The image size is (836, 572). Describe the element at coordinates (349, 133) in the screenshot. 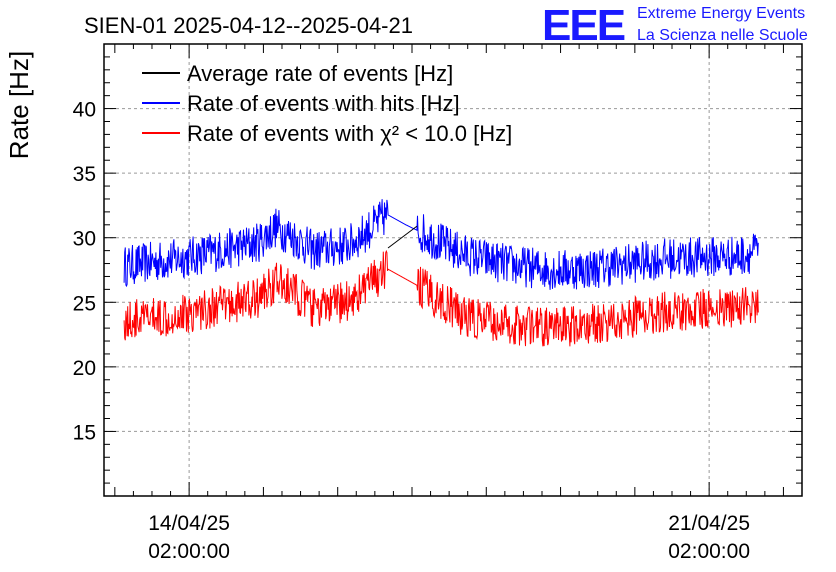

I see `legend-label: Rate of events with χ² < 10.0 [Hz]` at that location.